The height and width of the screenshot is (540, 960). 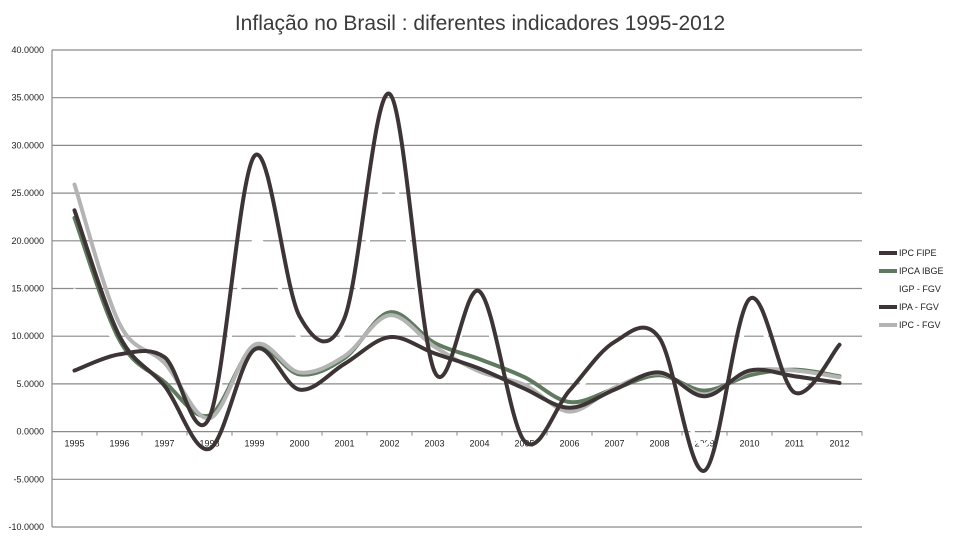 I want to click on x-tick-label: 1995, so click(x=74, y=444).